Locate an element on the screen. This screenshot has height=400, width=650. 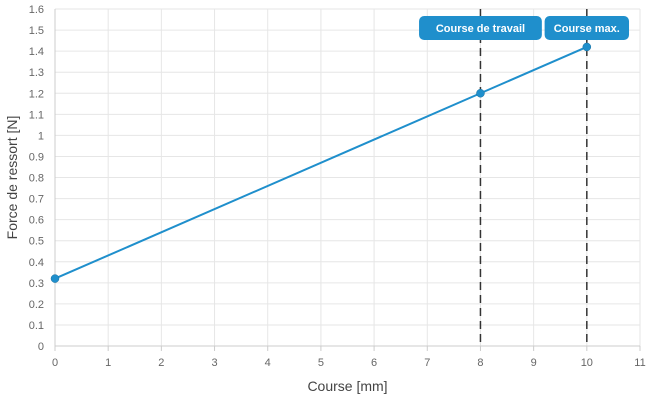
x-axis-title: Course [mm] is located at coordinates (347, 386).